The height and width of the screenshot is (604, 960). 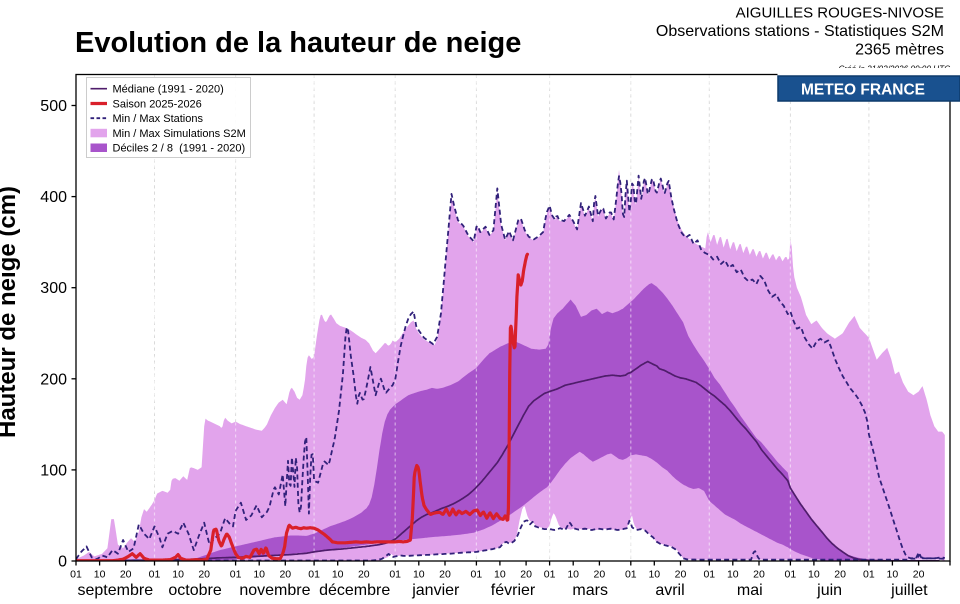 I want to click on svg-text: octobre, so click(x=194, y=590).